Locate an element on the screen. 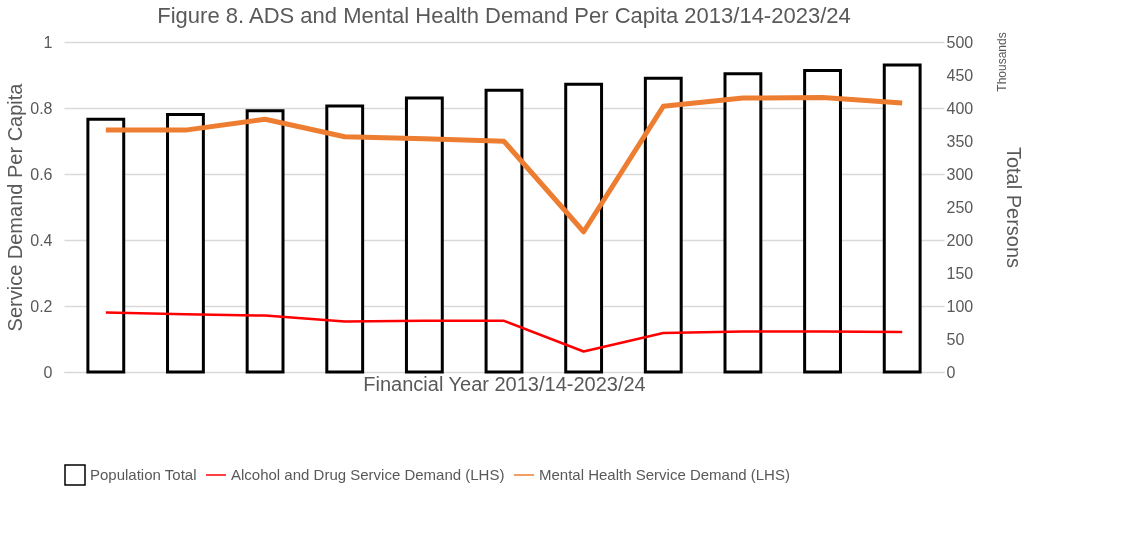 The width and height of the screenshot is (1140, 536). y2-tick-label: 350 is located at coordinates (960, 141).